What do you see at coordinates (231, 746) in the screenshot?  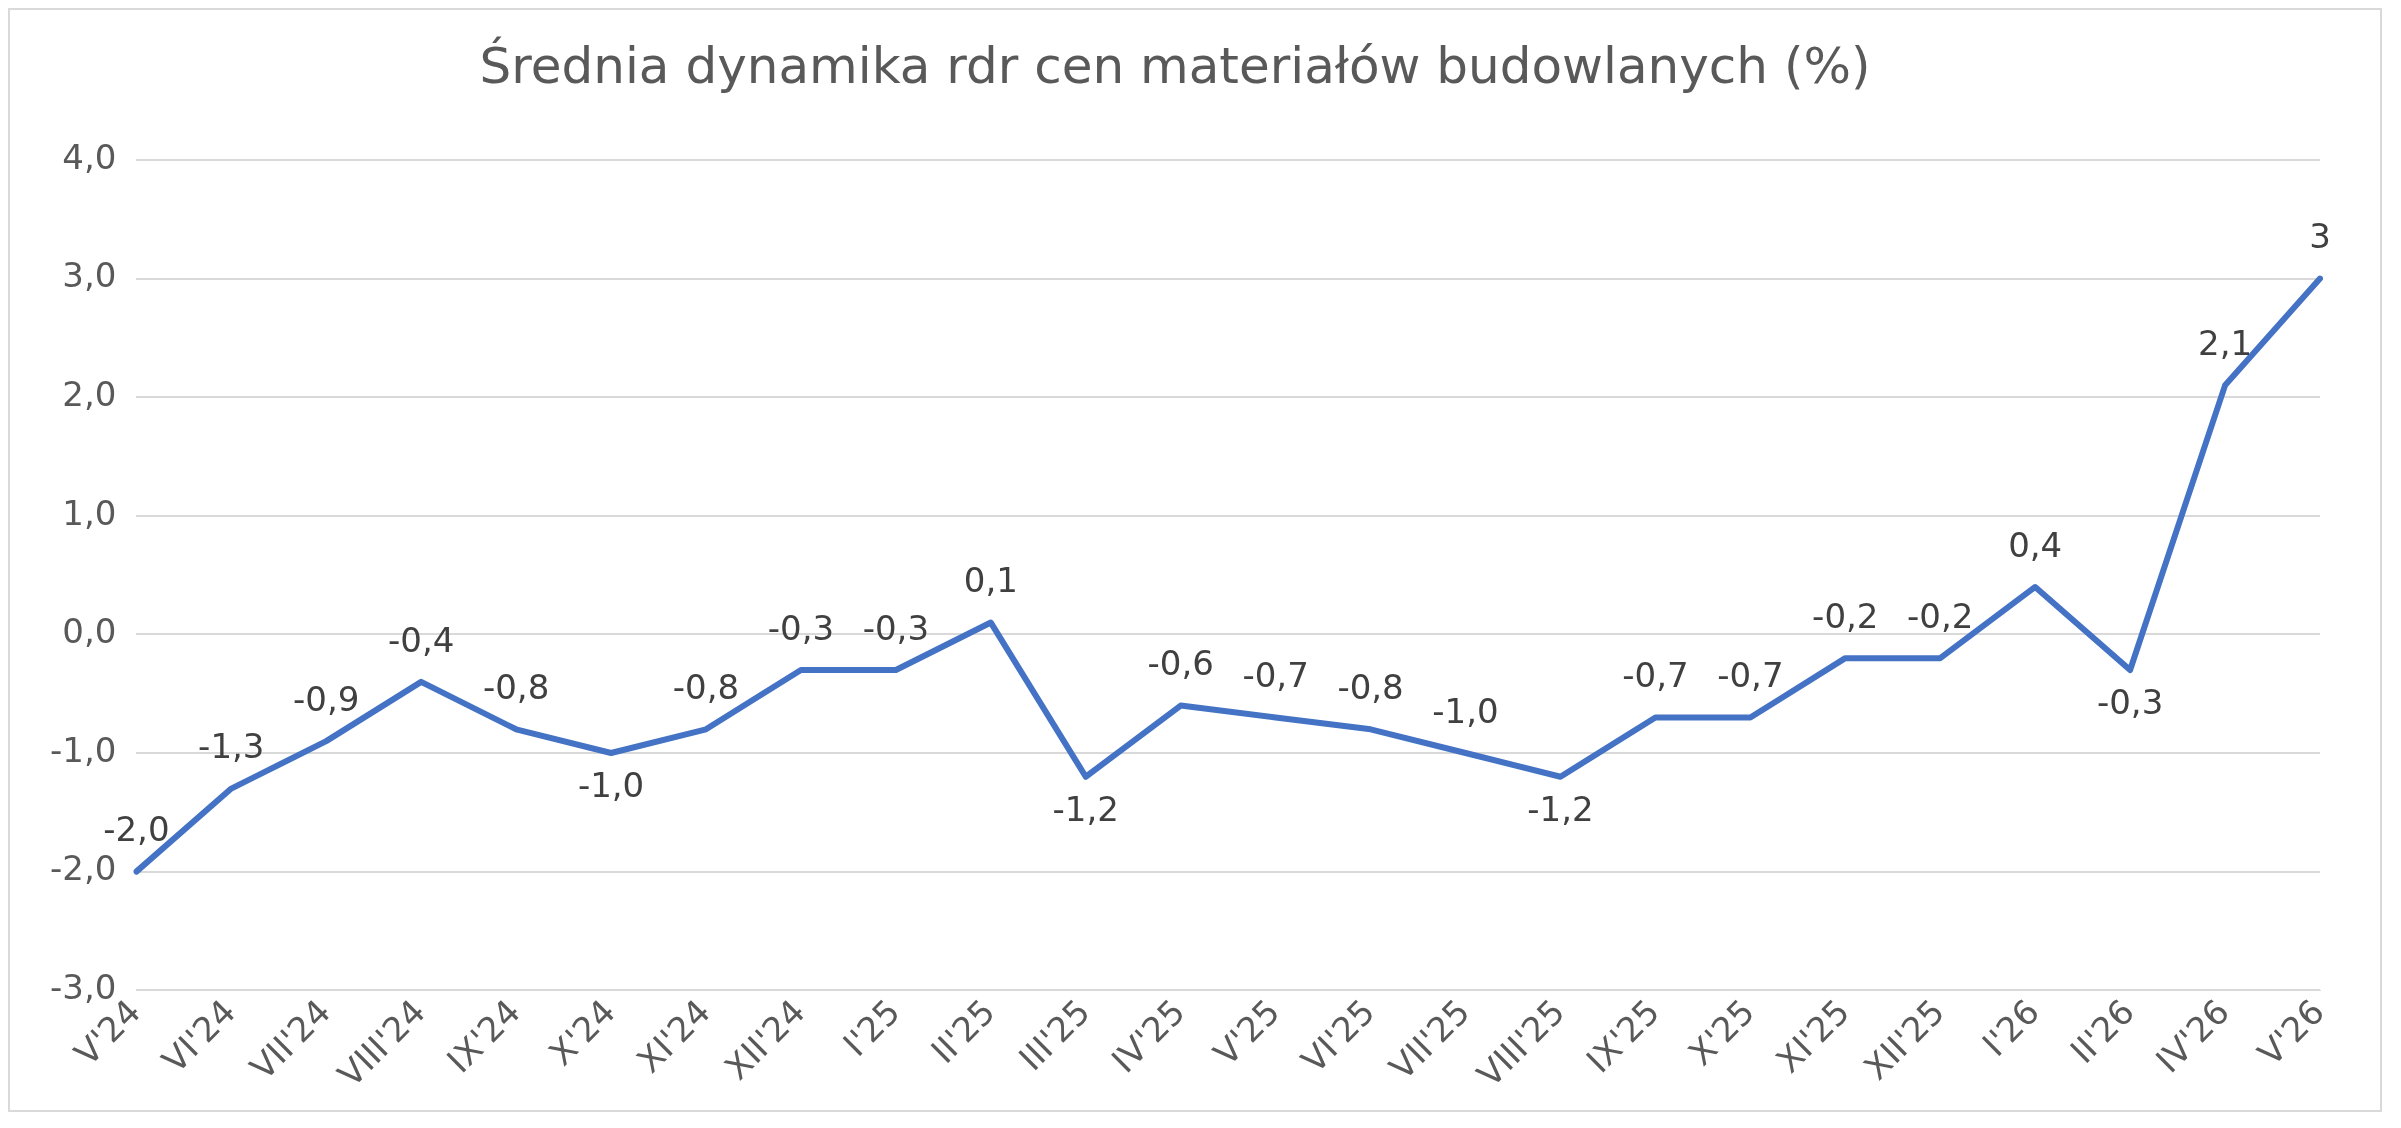 I see `data-label: -1,3` at bounding box center [231, 746].